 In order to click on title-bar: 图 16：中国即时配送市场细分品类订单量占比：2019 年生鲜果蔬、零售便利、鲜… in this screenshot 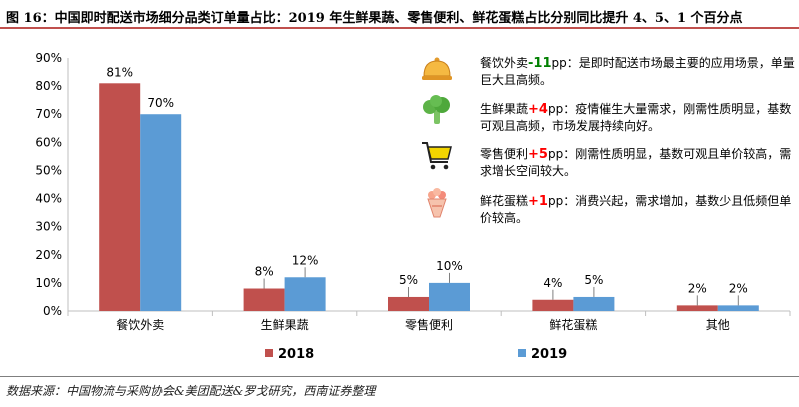, I will do `click(399, 15)`.